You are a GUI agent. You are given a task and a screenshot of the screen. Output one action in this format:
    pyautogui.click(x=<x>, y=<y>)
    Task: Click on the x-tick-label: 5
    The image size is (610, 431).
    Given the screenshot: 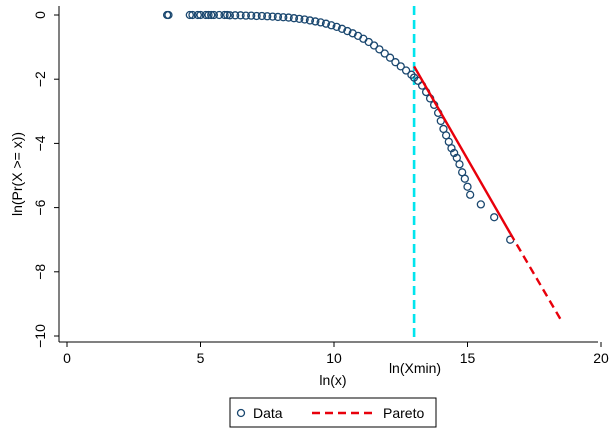 What is the action you would take?
    pyautogui.click(x=201, y=358)
    